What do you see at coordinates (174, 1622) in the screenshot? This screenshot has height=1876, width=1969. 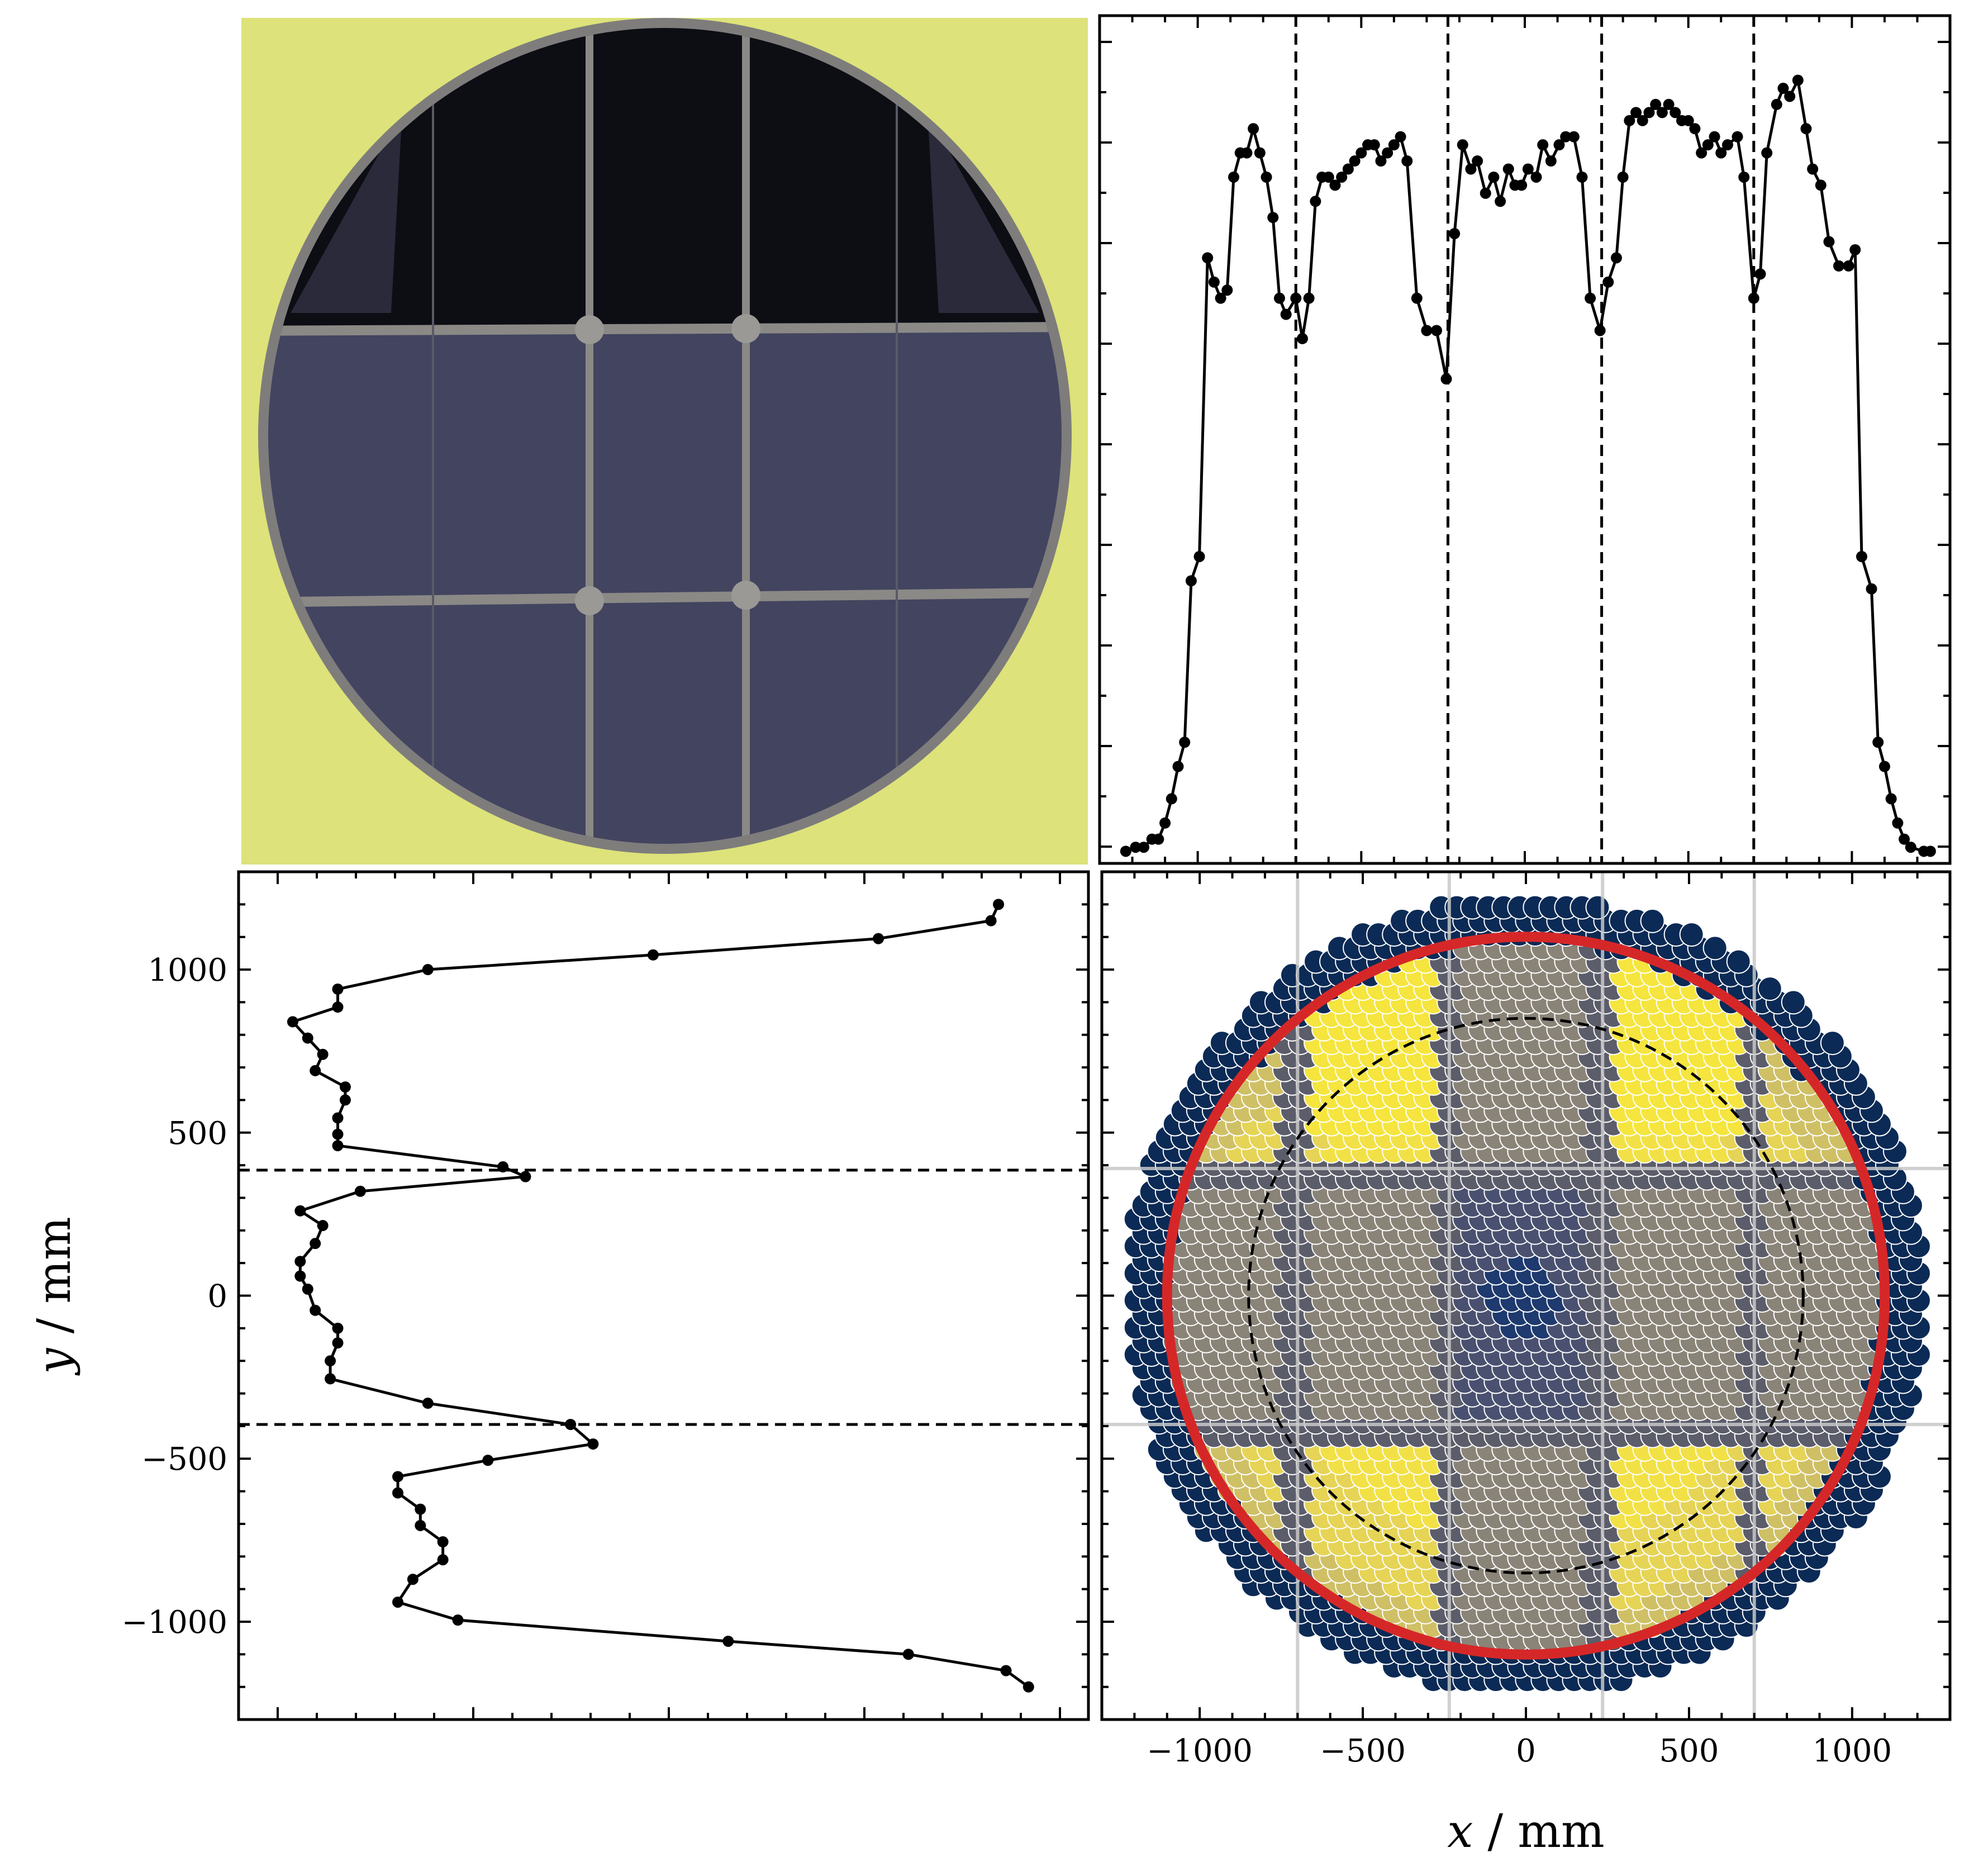 I see `y-tick-label: −1000` at bounding box center [174, 1622].